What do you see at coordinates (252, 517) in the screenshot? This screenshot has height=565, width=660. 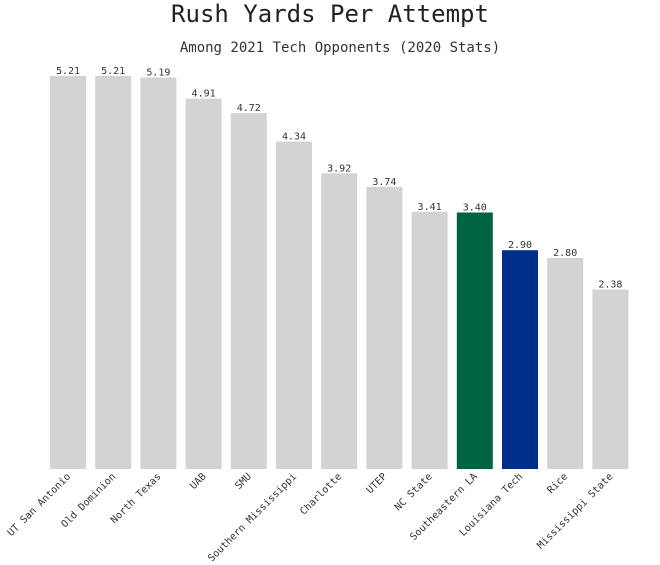 I see `x-tick-label: Southern Mississippi` at bounding box center [252, 517].